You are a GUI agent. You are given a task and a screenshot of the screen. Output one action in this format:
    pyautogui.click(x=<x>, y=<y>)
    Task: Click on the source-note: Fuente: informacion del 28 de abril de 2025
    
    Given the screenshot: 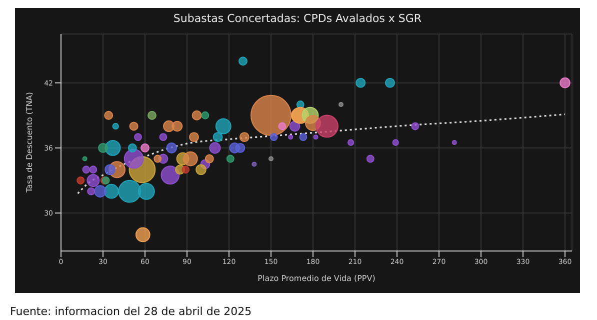 What is the action you would take?
    pyautogui.click(x=131, y=311)
    